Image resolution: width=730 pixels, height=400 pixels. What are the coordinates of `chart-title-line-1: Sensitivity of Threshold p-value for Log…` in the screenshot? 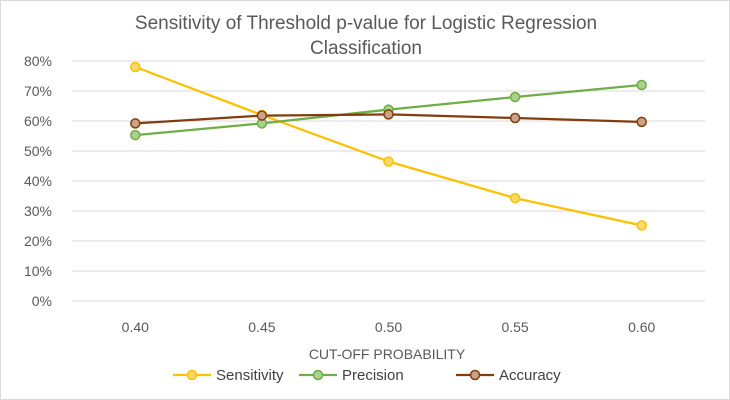 It's located at (366, 23).